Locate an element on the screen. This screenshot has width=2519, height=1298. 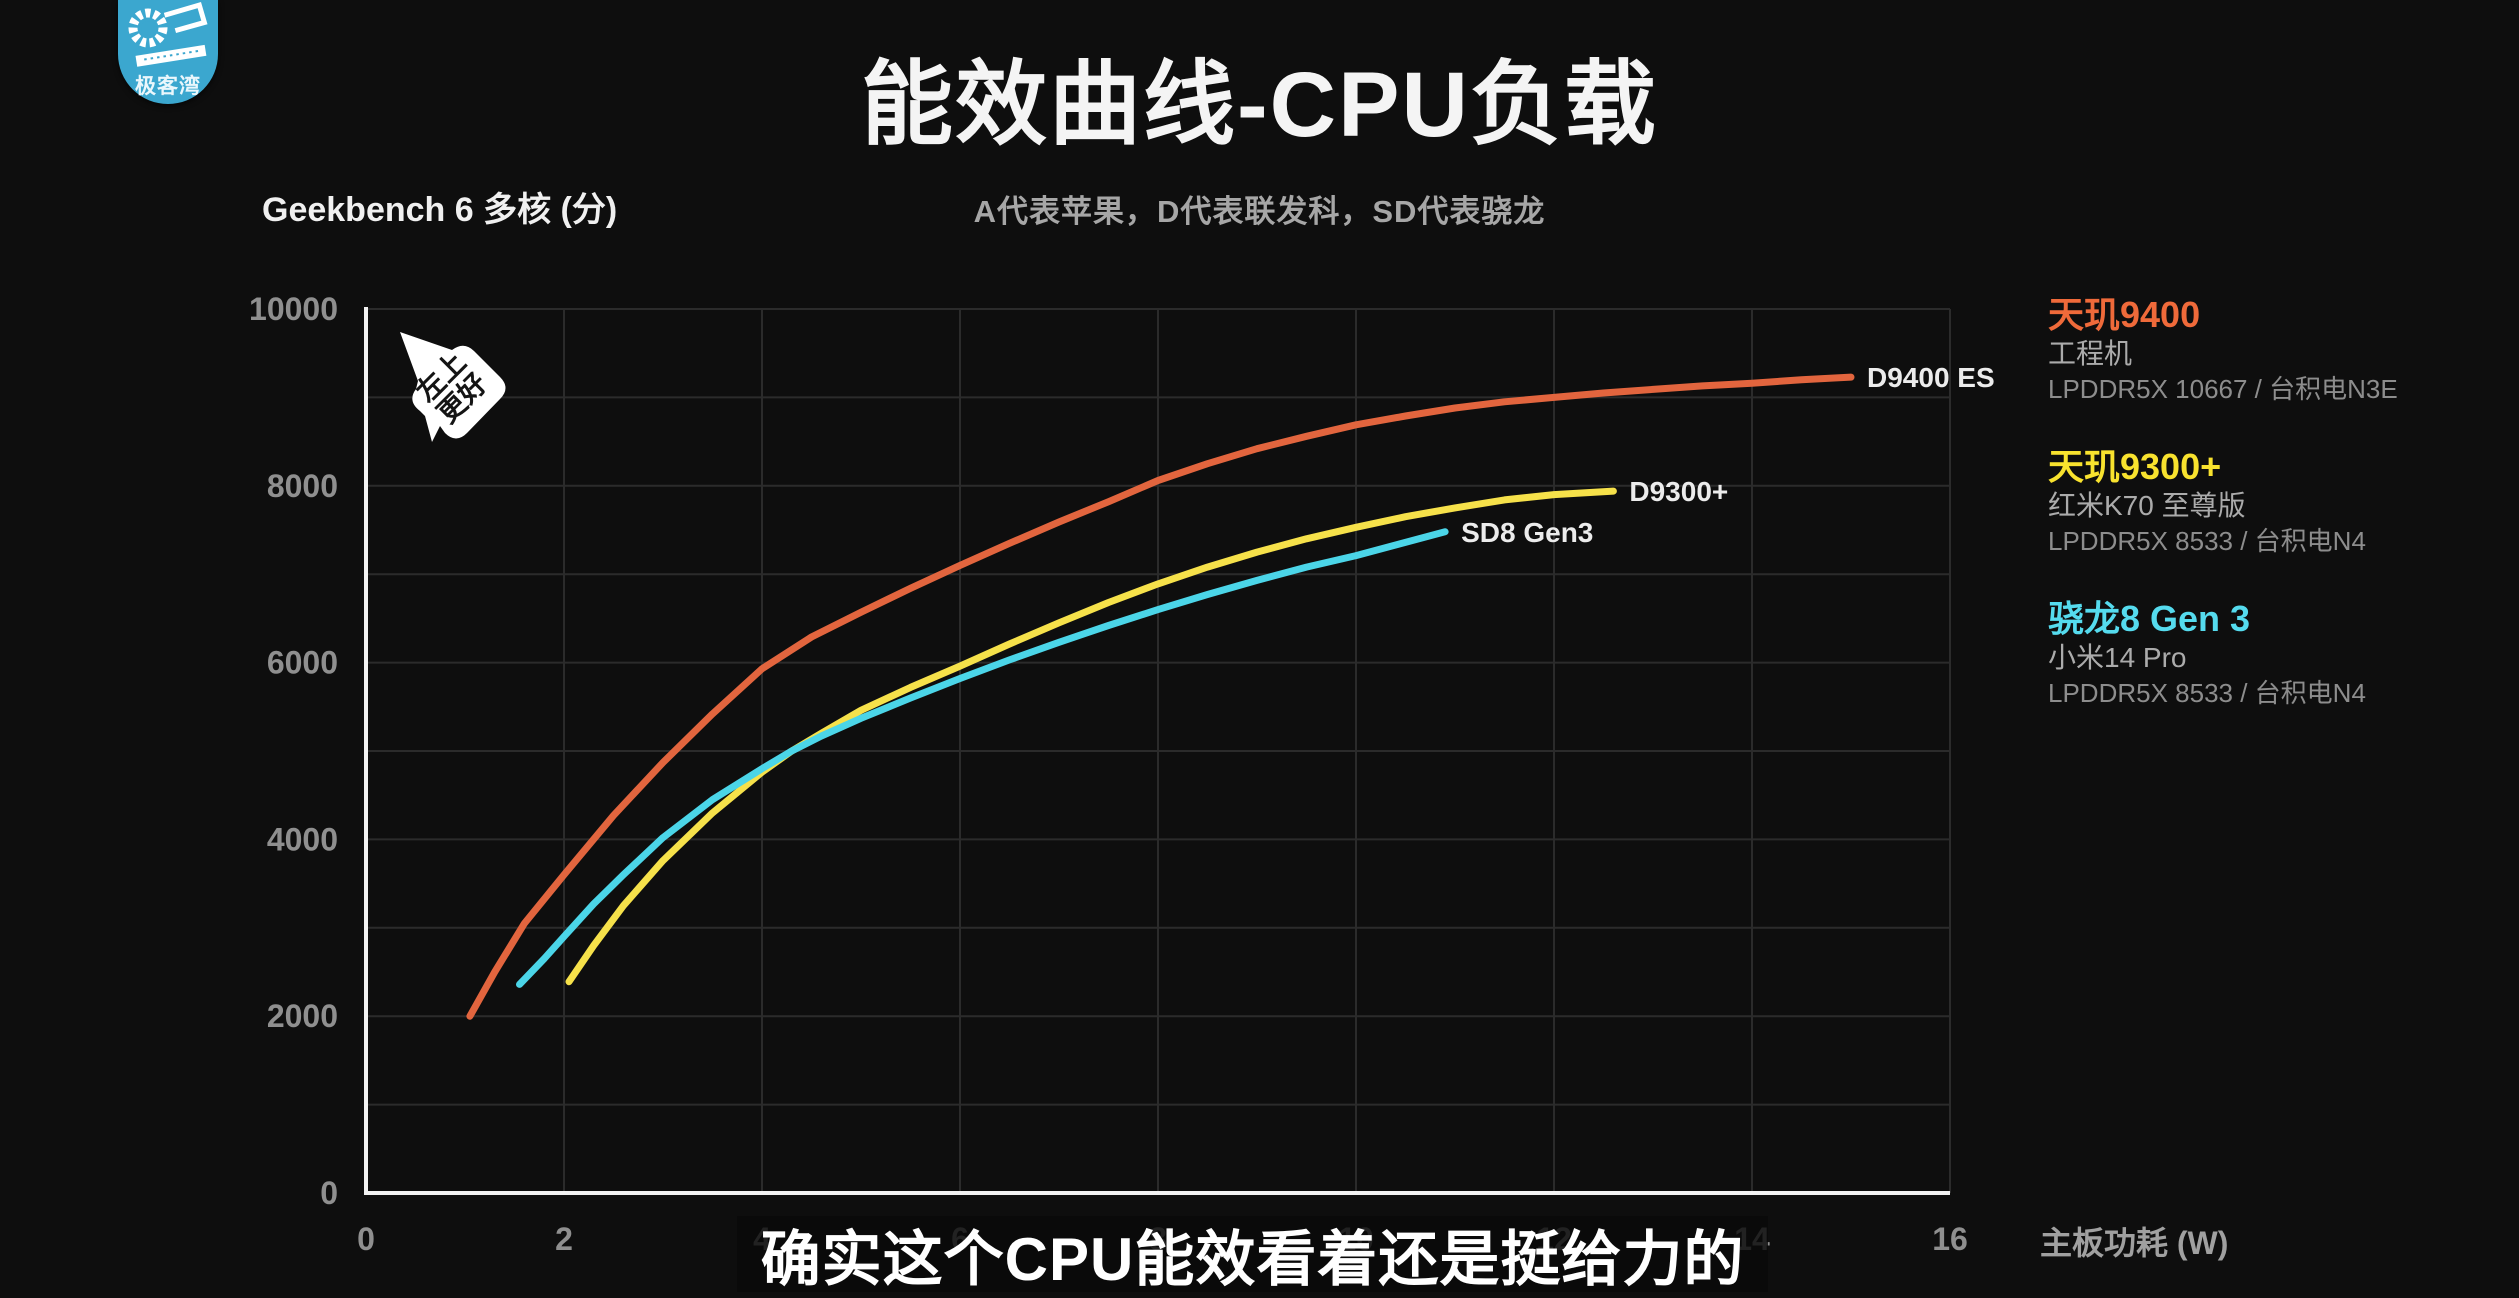
legend-item: 天玑9300+ 红米K70 至尊版 LPDDR5X 8533 / 台积电N4 is located at coordinates (2223, 502).